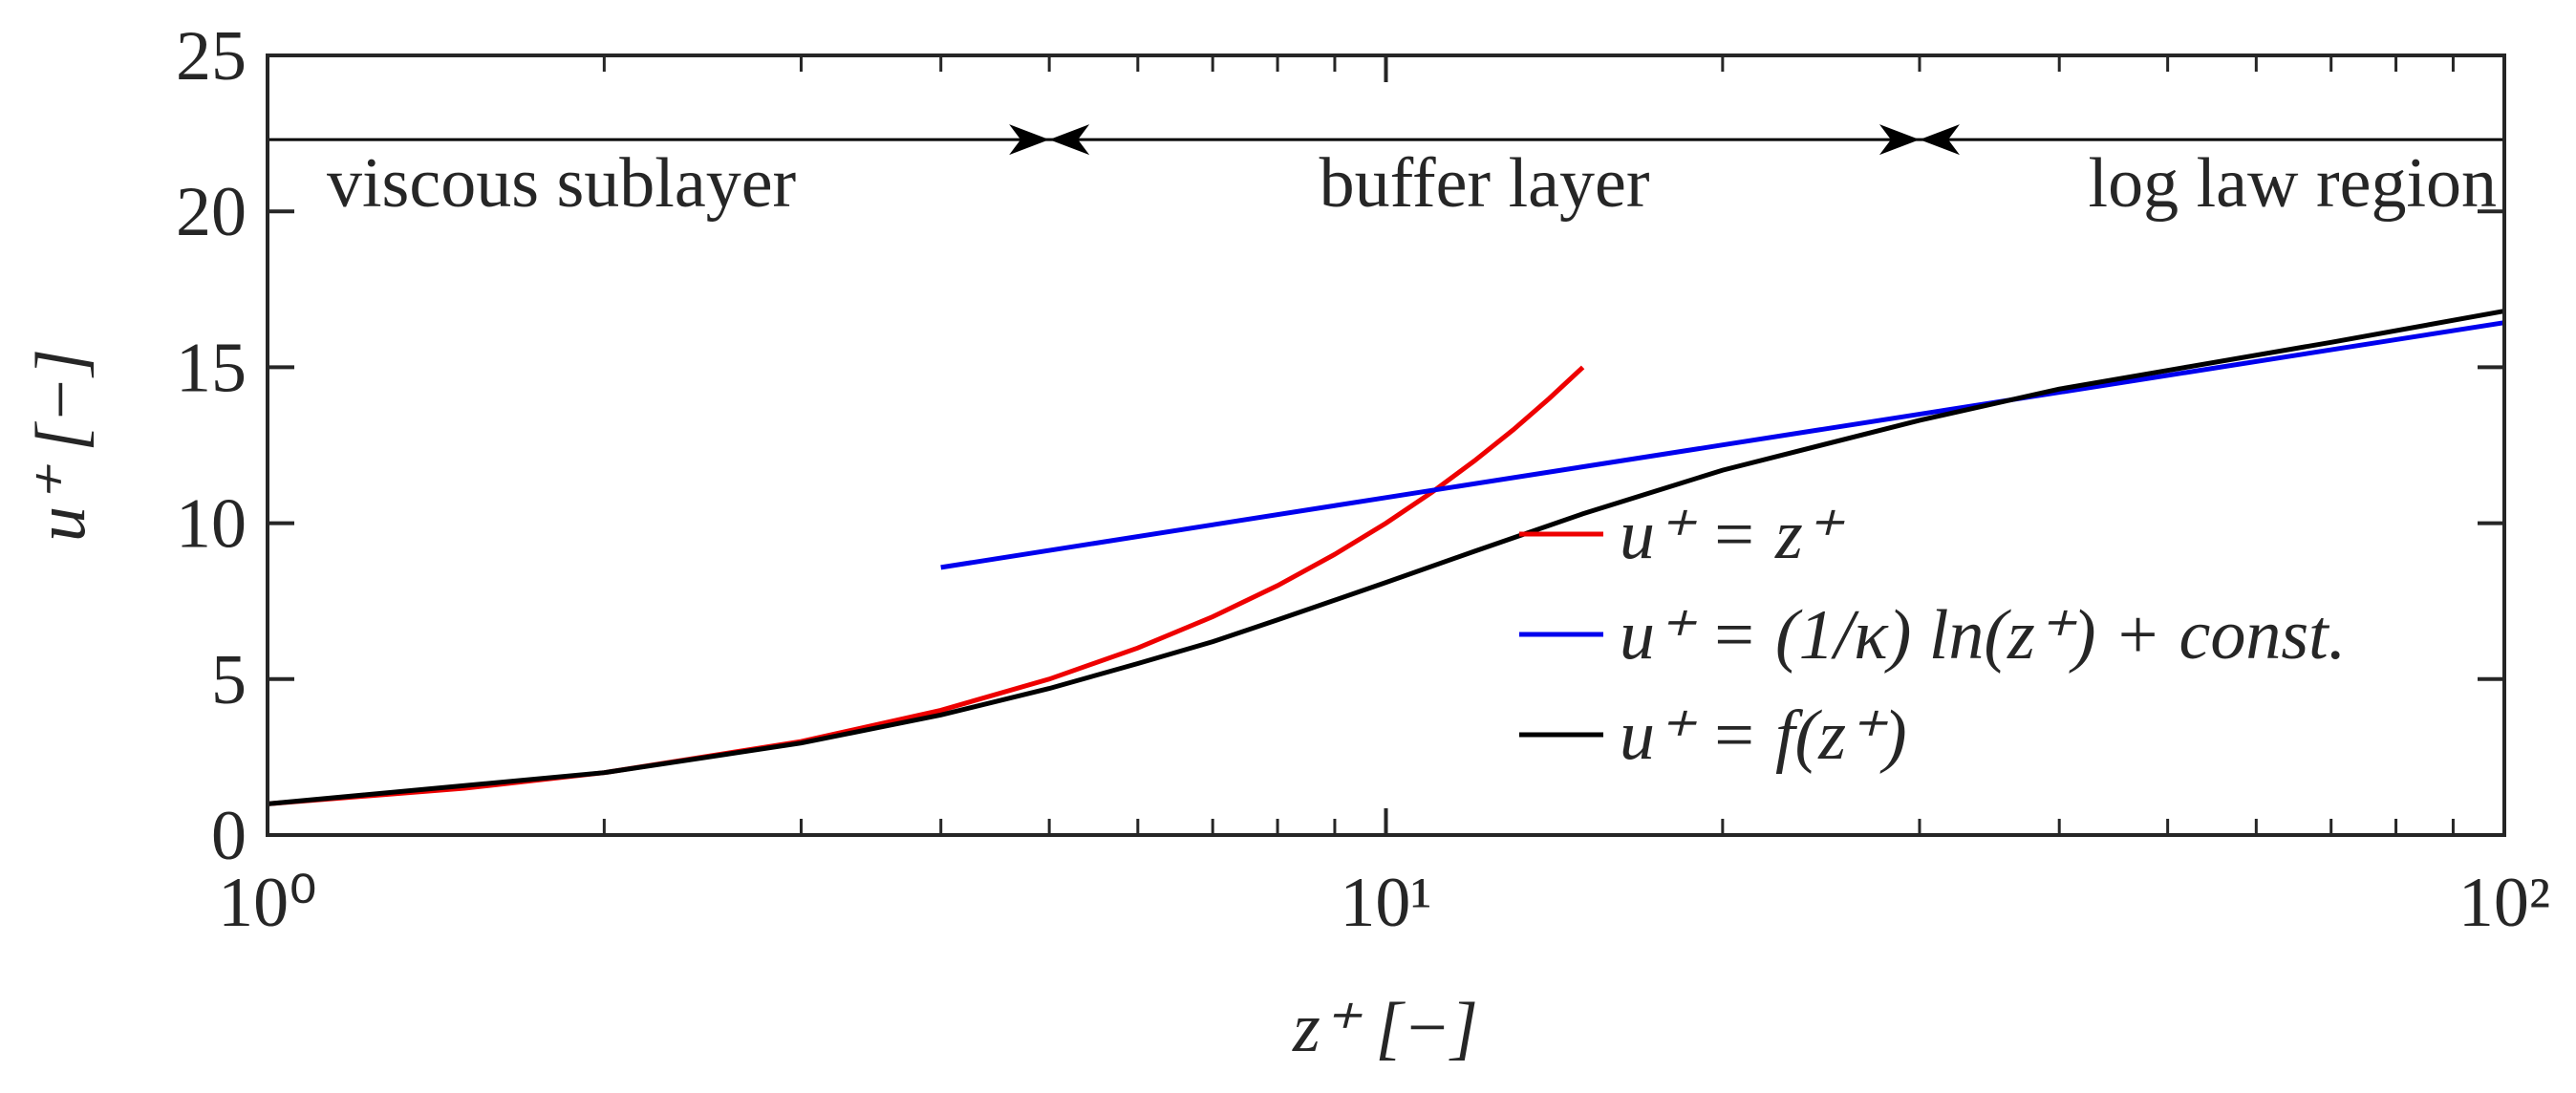  What do you see at coordinates (211, 368) in the screenshot?
I see `y-tick-label: 15` at bounding box center [211, 368].